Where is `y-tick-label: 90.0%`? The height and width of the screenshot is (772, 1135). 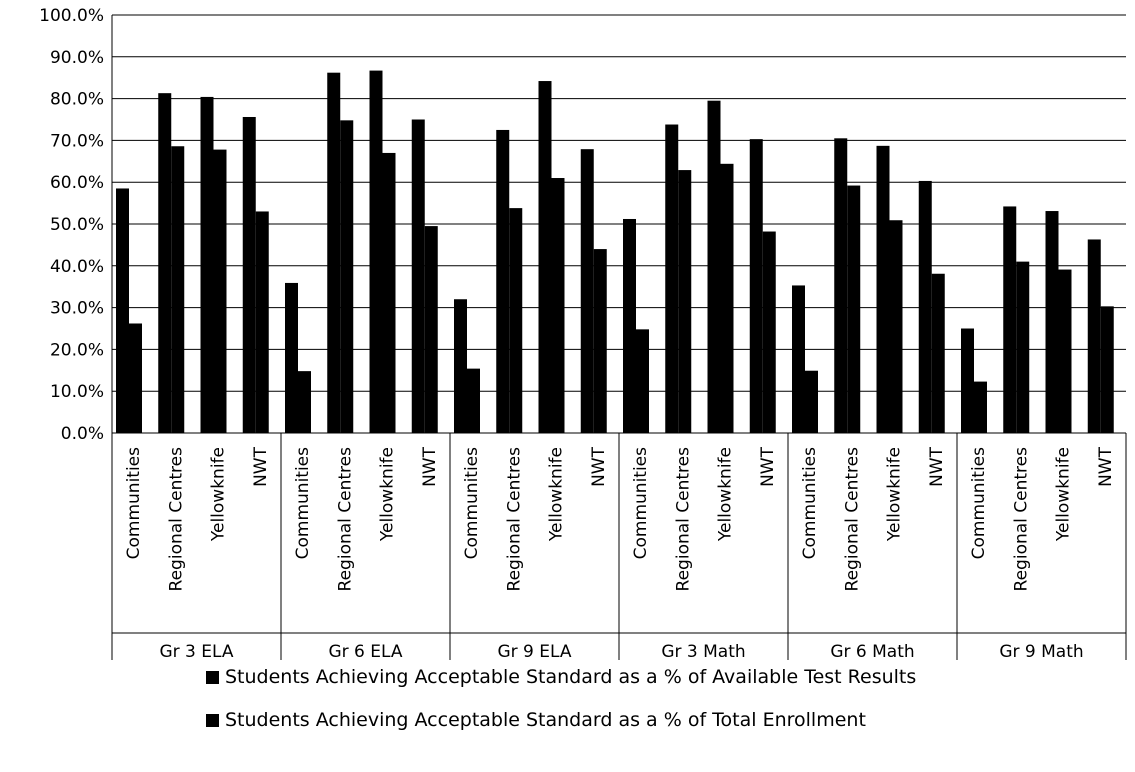
y-tick-label: 90.0% is located at coordinates (77, 58).